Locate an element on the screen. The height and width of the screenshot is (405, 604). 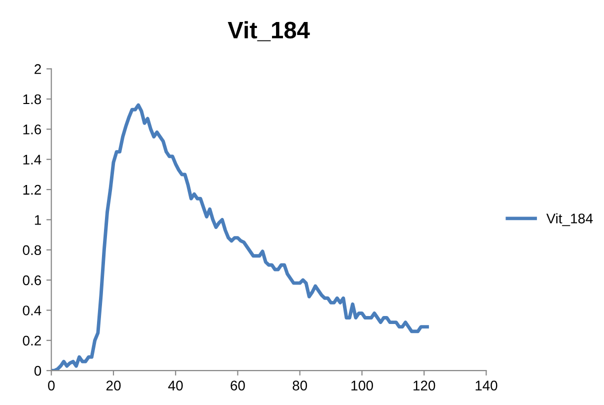
y-tick-label: 1.8 is located at coordinates (32, 99).